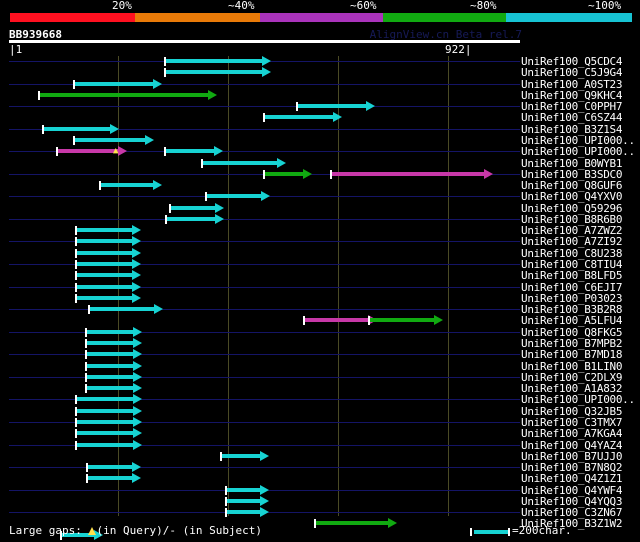 The width and height of the screenshot is (640, 542). What do you see at coordinates (16, 49) in the screenshot?
I see `ruler-start: |1` at bounding box center [16, 49].